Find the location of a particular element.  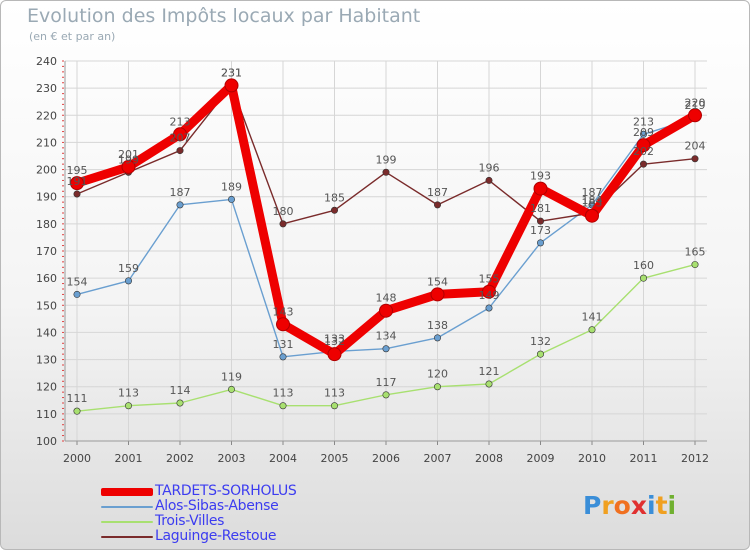

y-tick-label: 240 is located at coordinates (46, 61).